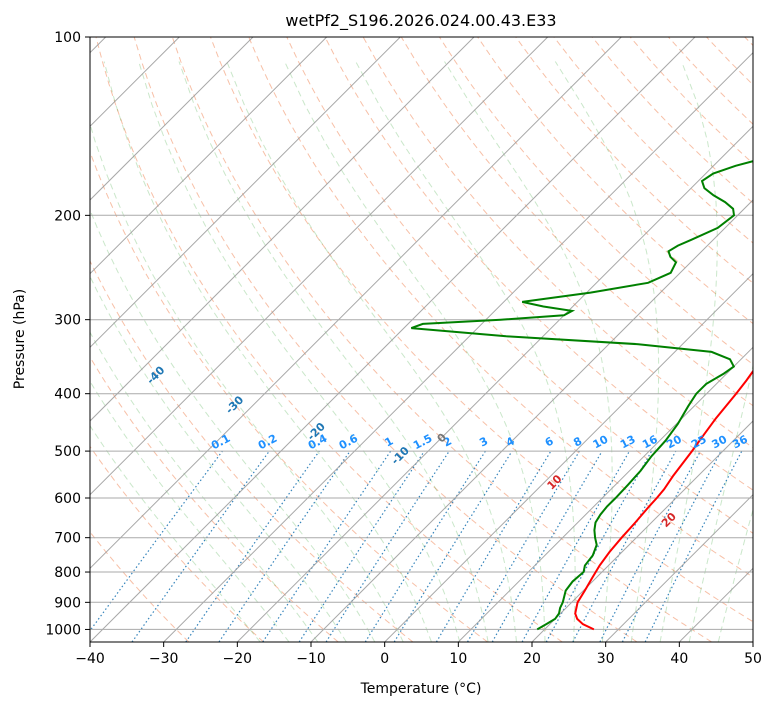  I want to click on mixing-ratio-label: 6, so click(549, 441).